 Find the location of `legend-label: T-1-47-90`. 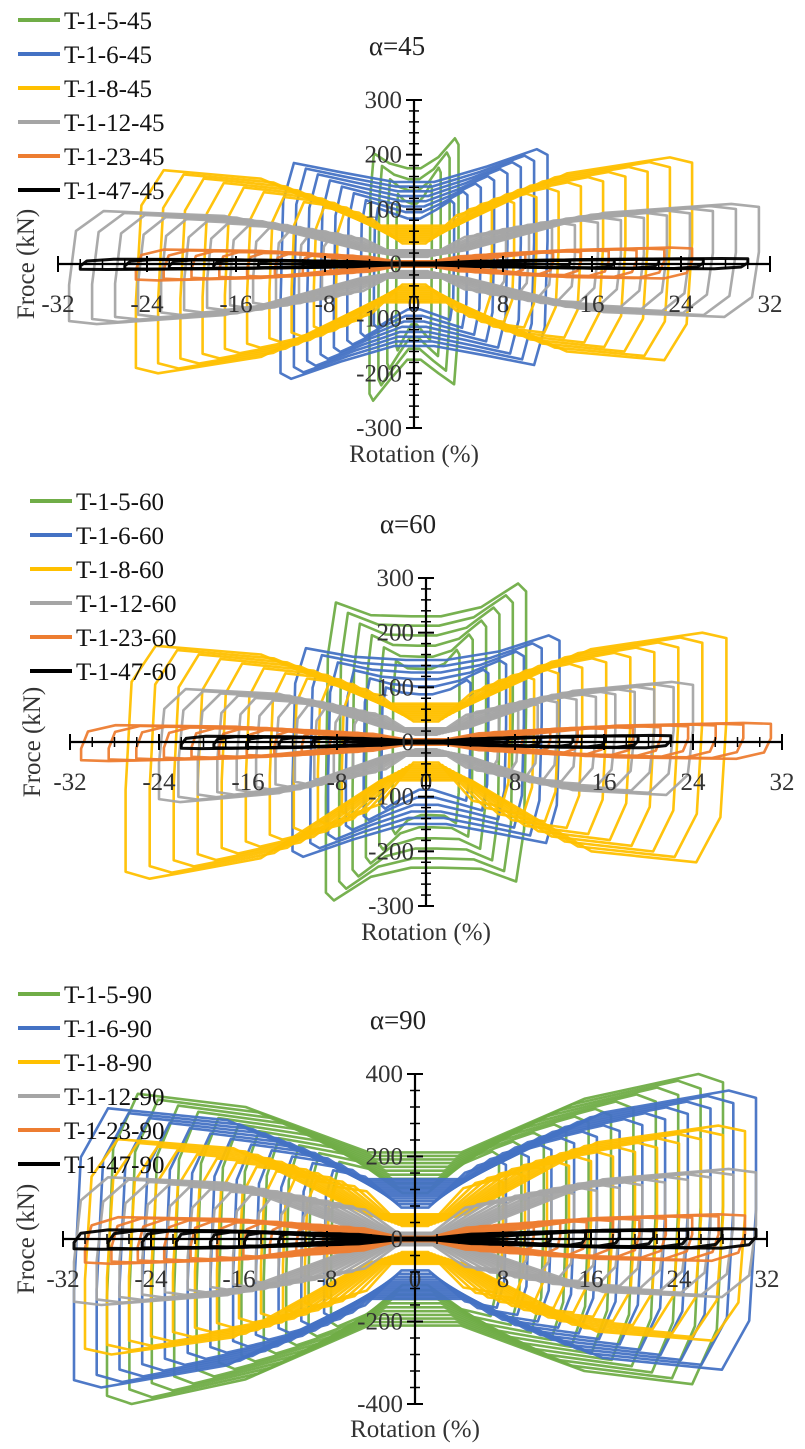

legend-label: T-1-47-90 is located at coordinates (114, 1165).